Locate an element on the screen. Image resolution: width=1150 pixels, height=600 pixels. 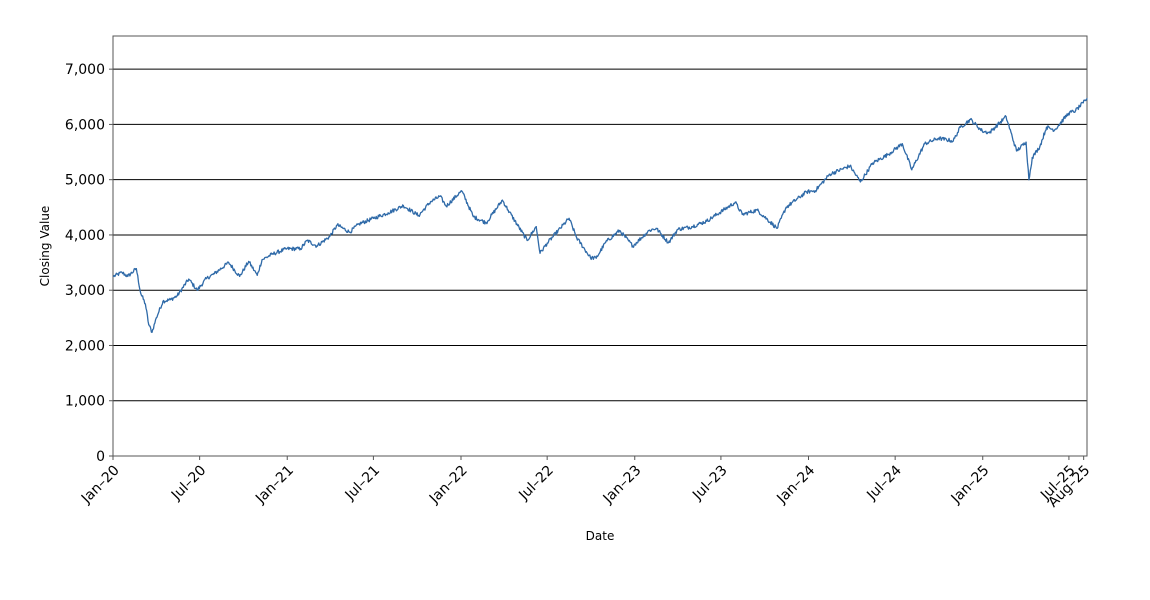
x-tick-label: Jul–24 is located at coordinates (884, 483).